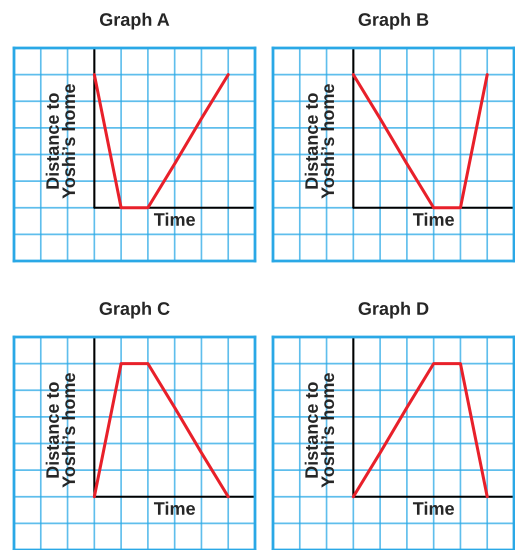 The height and width of the screenshot is (550, 515). Describe the element at coordinates (135, 21) in the screenshot. I see `chart-title: Graph A` at that location.